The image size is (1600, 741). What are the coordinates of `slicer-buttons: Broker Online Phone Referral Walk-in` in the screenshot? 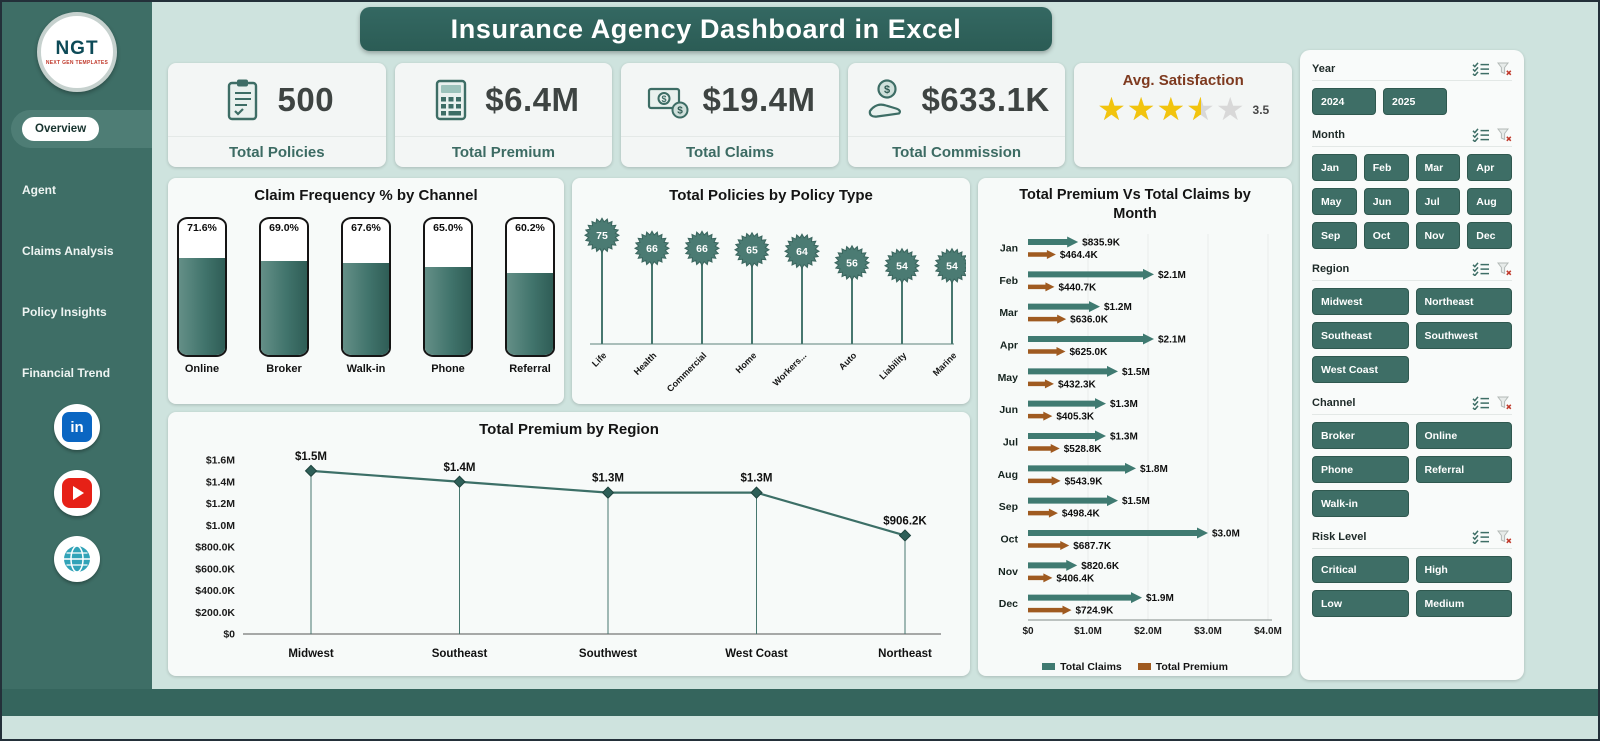 It's located at (1412, 469).